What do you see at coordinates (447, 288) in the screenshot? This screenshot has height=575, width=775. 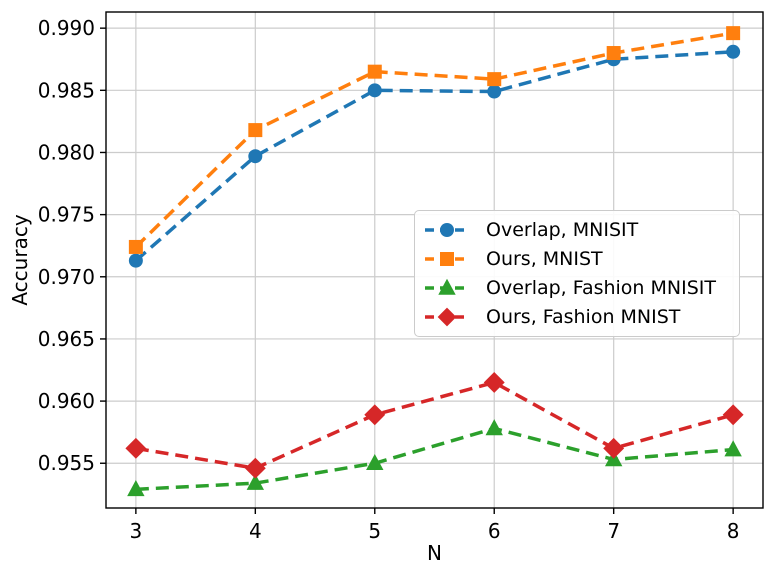 I see `legend-sample-triangle-icon` at bounding box center [447, 288].